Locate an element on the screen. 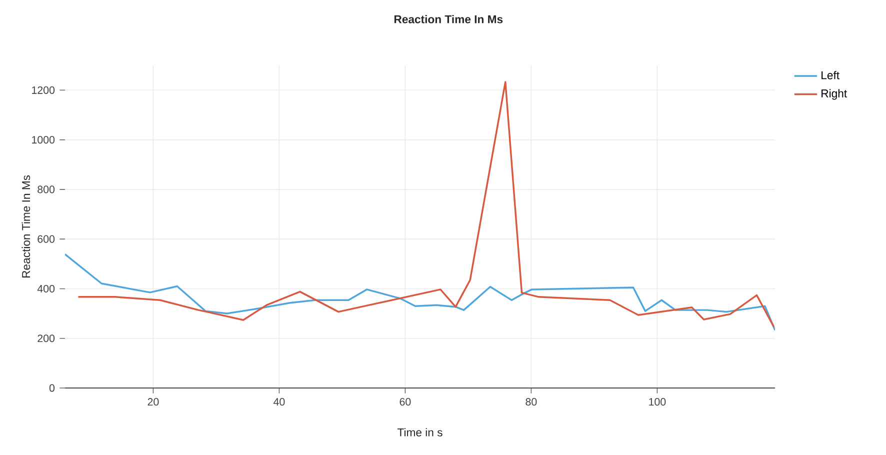 The height and width of the screenshot is (455, 886). legend-label: Right is located at coordinates (835, 94).